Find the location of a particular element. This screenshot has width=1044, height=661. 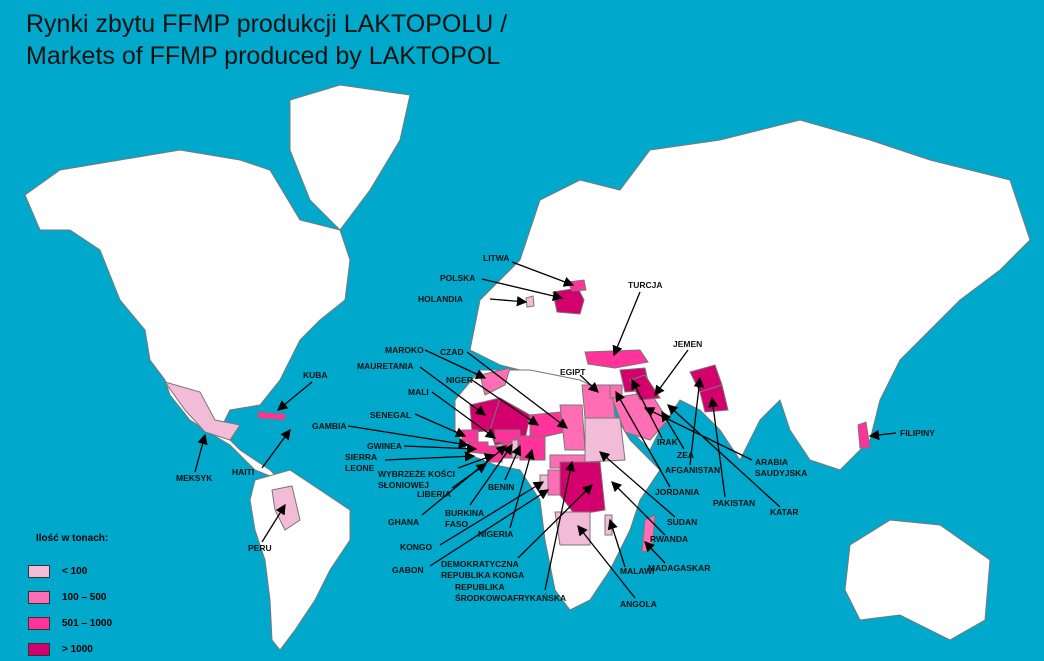

arrow-senegal is located at coordinates (440, 425).